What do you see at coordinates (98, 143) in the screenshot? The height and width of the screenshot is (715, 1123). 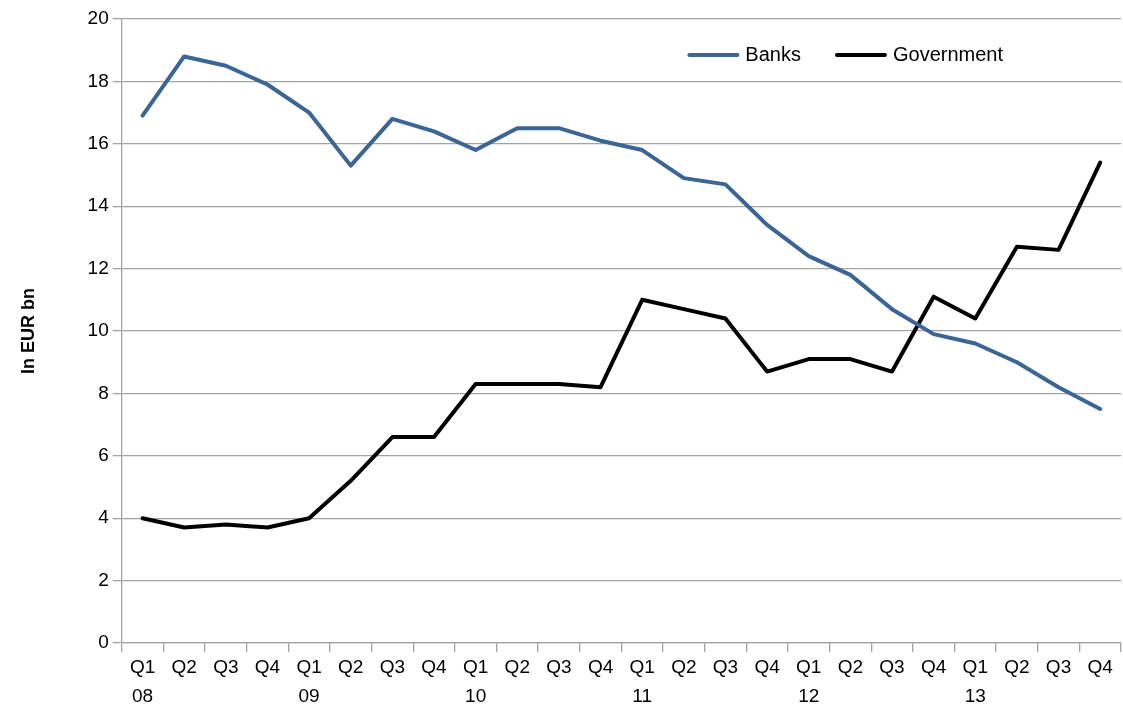 I see `y-tick-label: 16` at bounding box center [98, 143].